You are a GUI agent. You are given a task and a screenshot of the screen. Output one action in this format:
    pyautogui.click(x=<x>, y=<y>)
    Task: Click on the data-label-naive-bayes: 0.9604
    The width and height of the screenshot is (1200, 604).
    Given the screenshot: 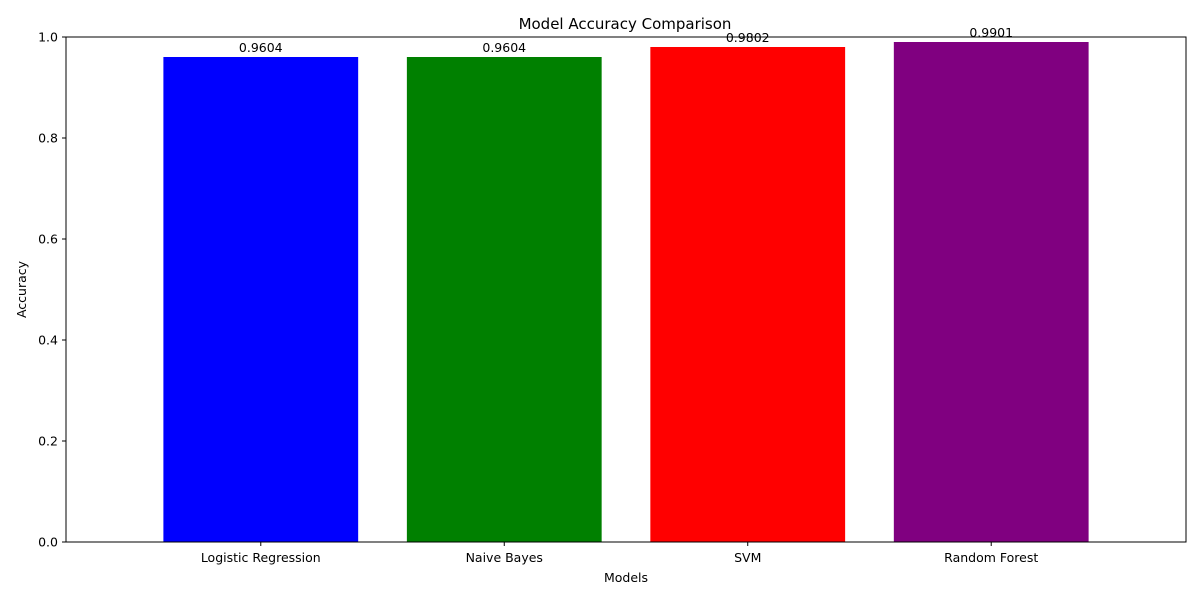 What is the action you would take?
    pyautogui.click(x=504, y=47)
    